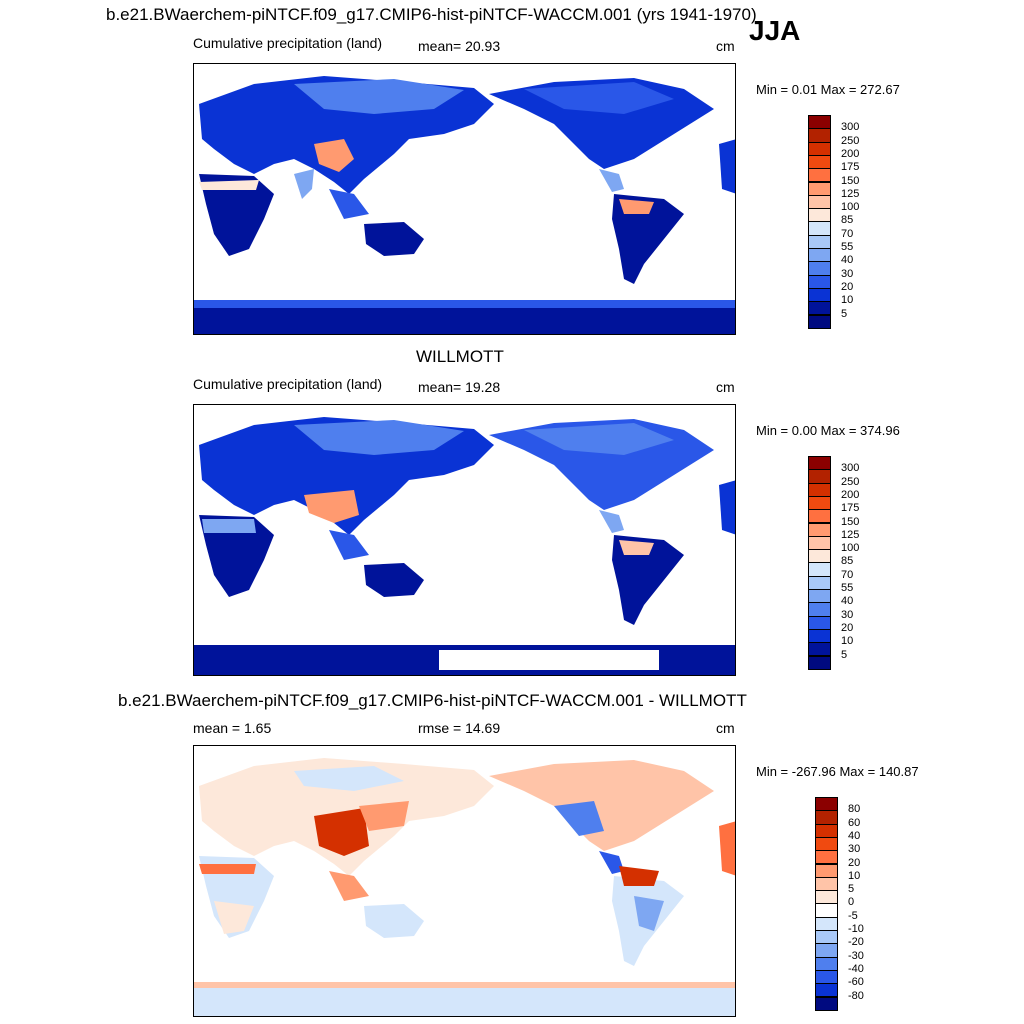 The width and height of the screenshot is (1024, 1024). I want to click on panel3-colorbar-tick: 40, so click(854, 835).